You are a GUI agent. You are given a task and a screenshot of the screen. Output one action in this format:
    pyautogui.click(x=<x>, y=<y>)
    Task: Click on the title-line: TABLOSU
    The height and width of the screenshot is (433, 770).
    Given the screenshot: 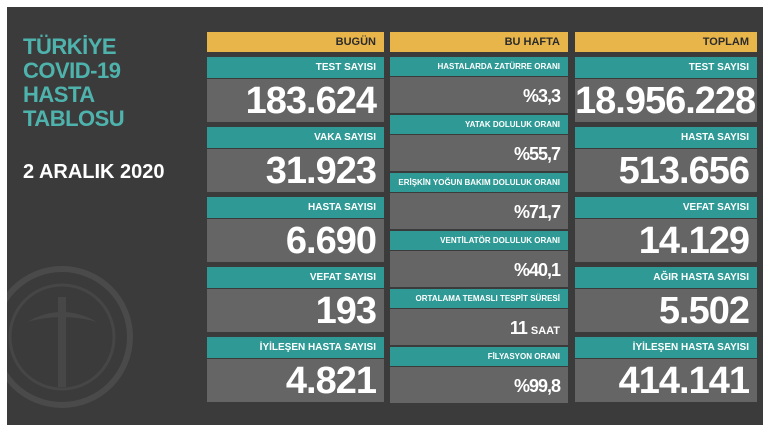 What is the action you would take?
    pyautogui.click(x=74, y=118)
    